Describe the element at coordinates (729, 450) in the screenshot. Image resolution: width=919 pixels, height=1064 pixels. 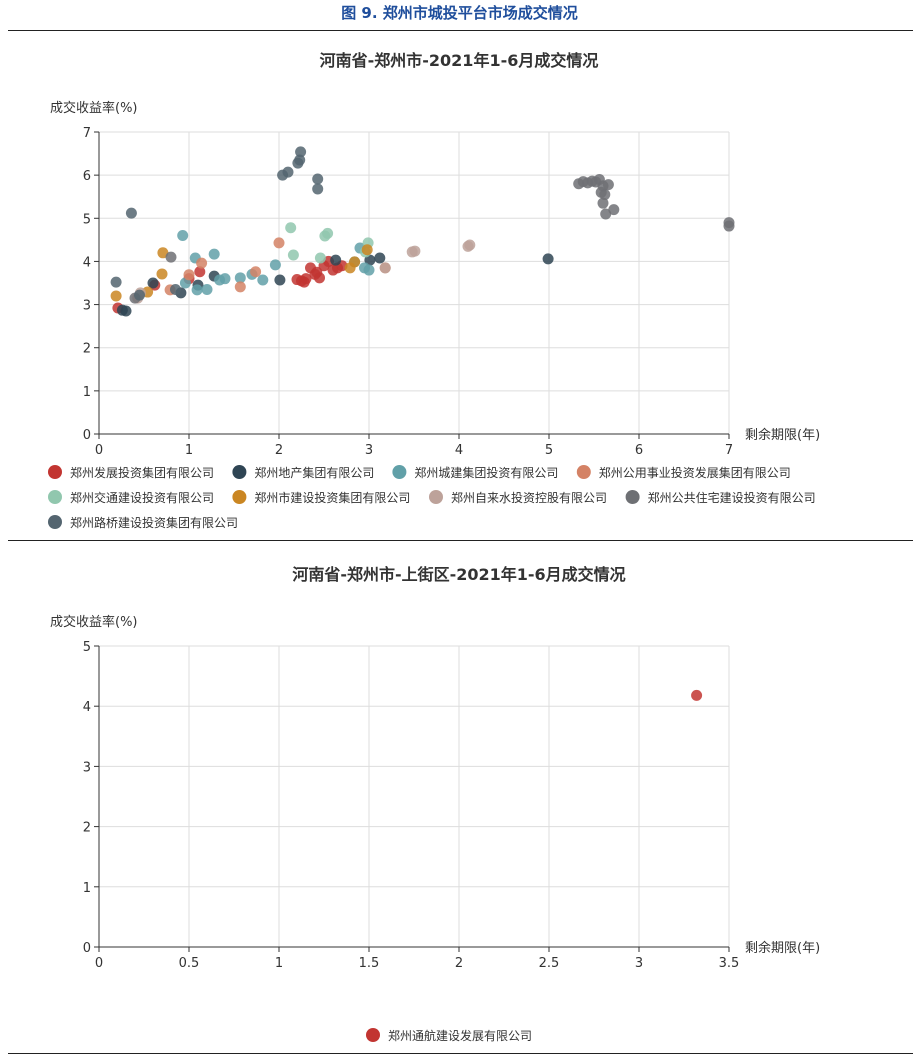
I see `x-tick-label: 7` at that location.